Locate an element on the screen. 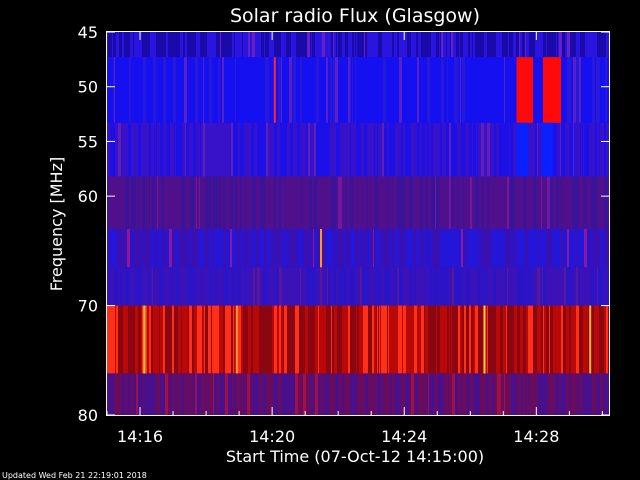 This screenshot has width=640, height=480. y-tick-label: 80 is located at coordinates (88, 415).